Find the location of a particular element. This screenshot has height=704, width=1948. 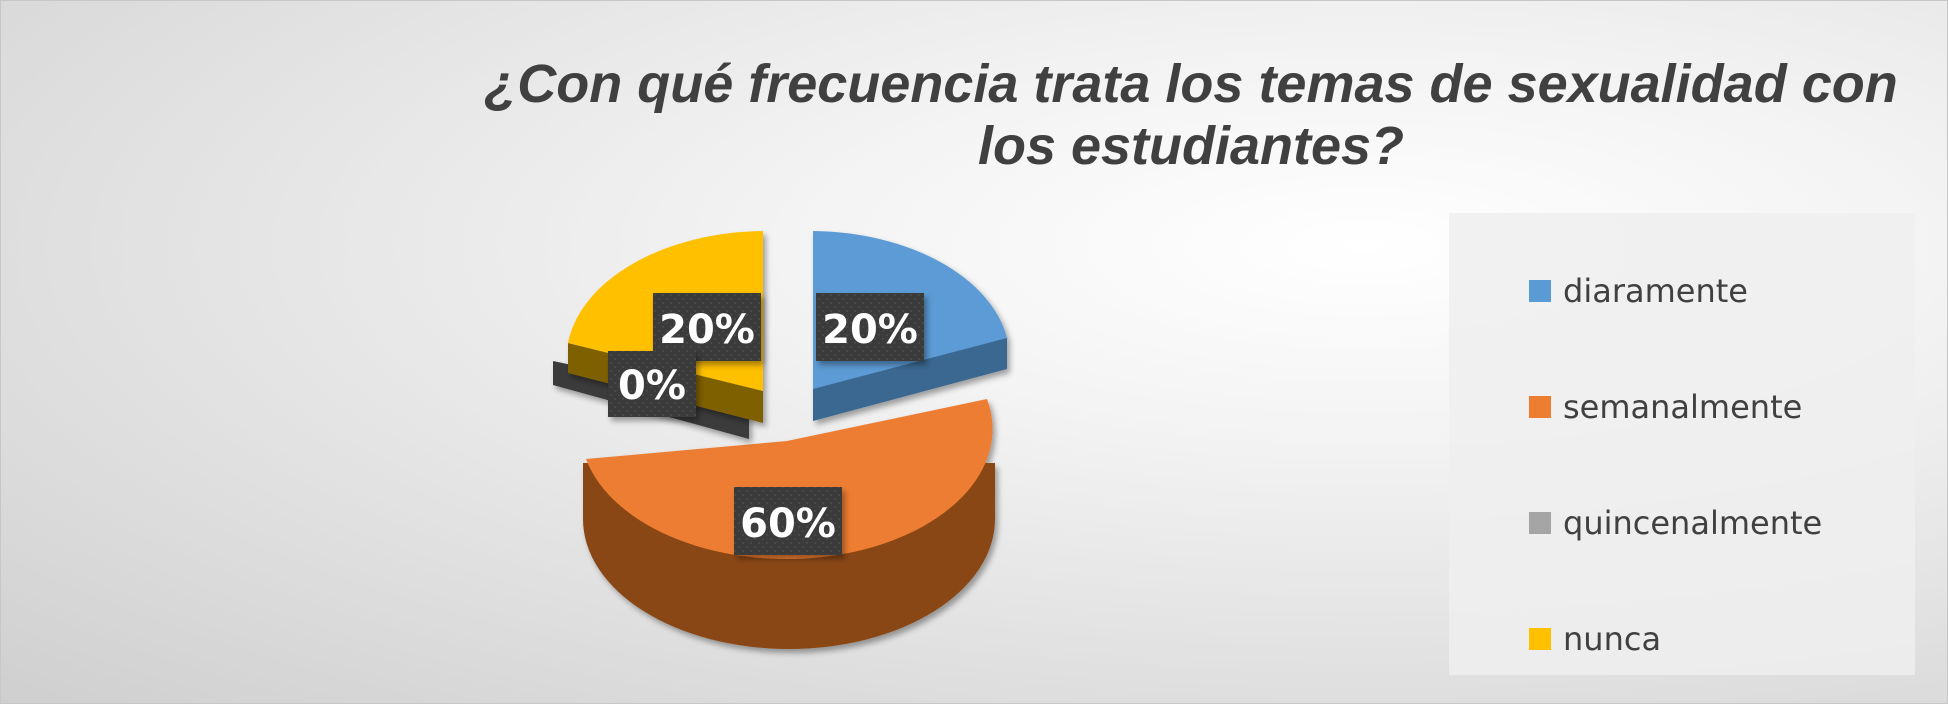

legend-item-semanalmente: semanalmente is located at coordinates (1665, 407).